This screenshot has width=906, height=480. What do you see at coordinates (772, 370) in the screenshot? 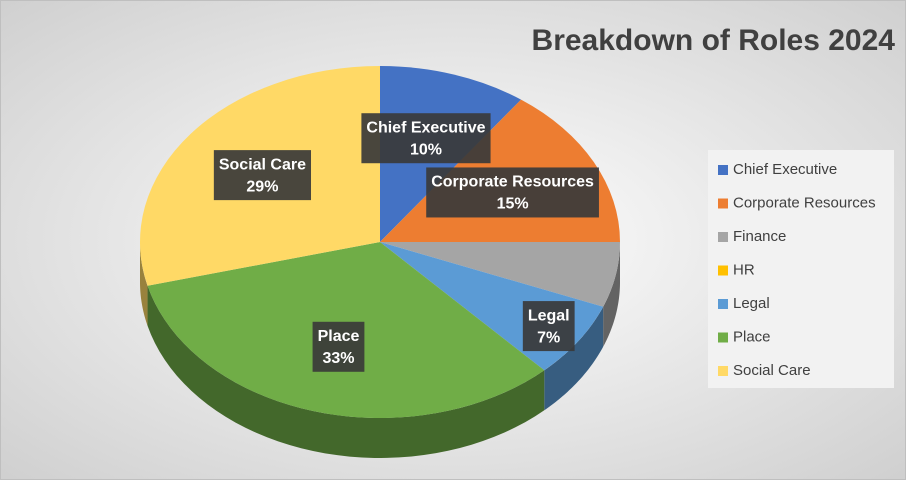
I see `legend-label: Social Care` at bounding box center [772, 370].